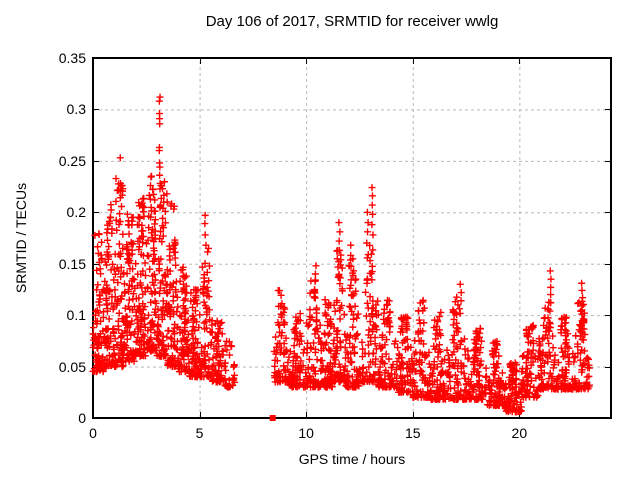 The height and width of the screenshot is (480, 640). Describe the element at coordinates (72, 58) in the screenshot. I see `y-tick-label: 0.35` at that location.